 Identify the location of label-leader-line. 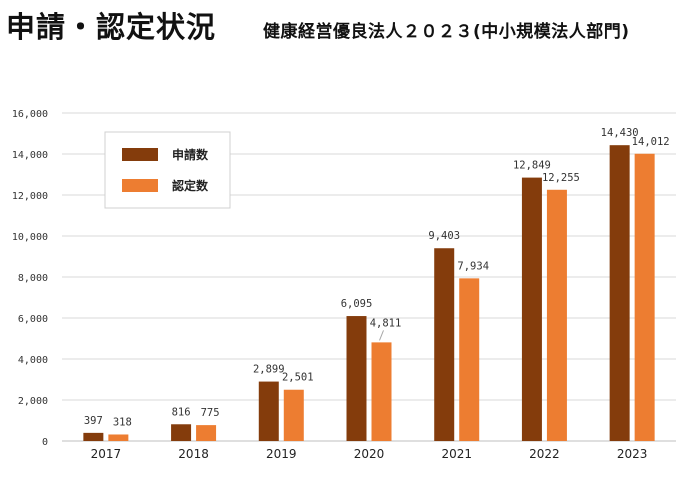
(381, 335).